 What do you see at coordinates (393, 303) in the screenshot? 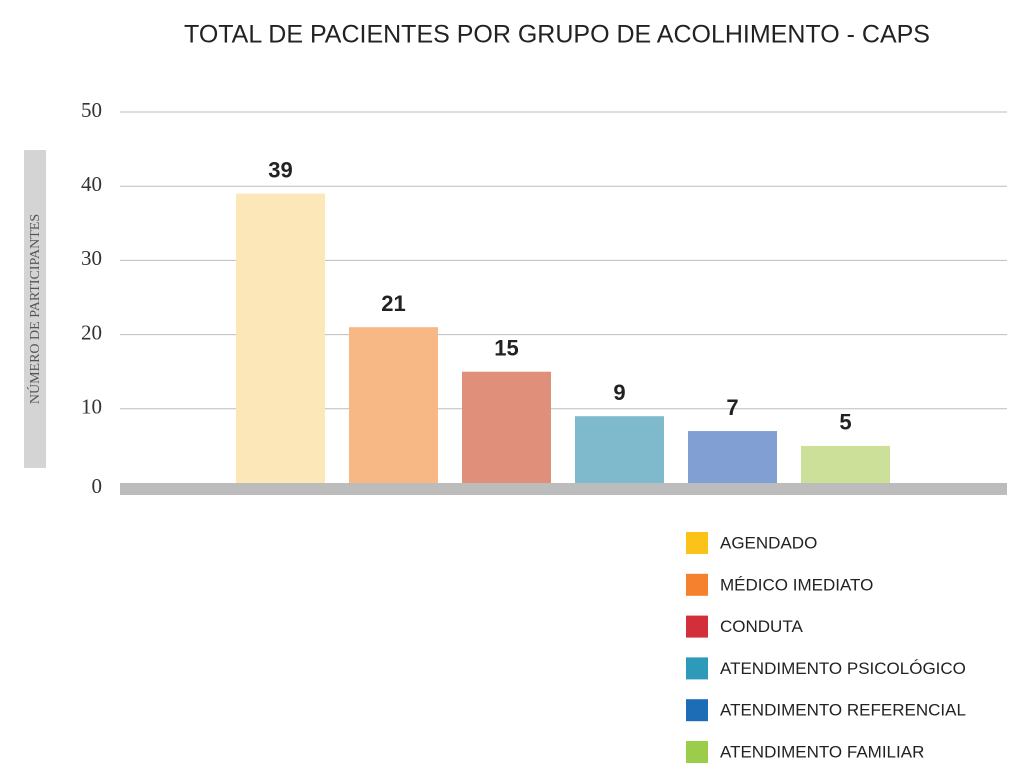
I see `value-label: 21` at bounding box center [393, 303].